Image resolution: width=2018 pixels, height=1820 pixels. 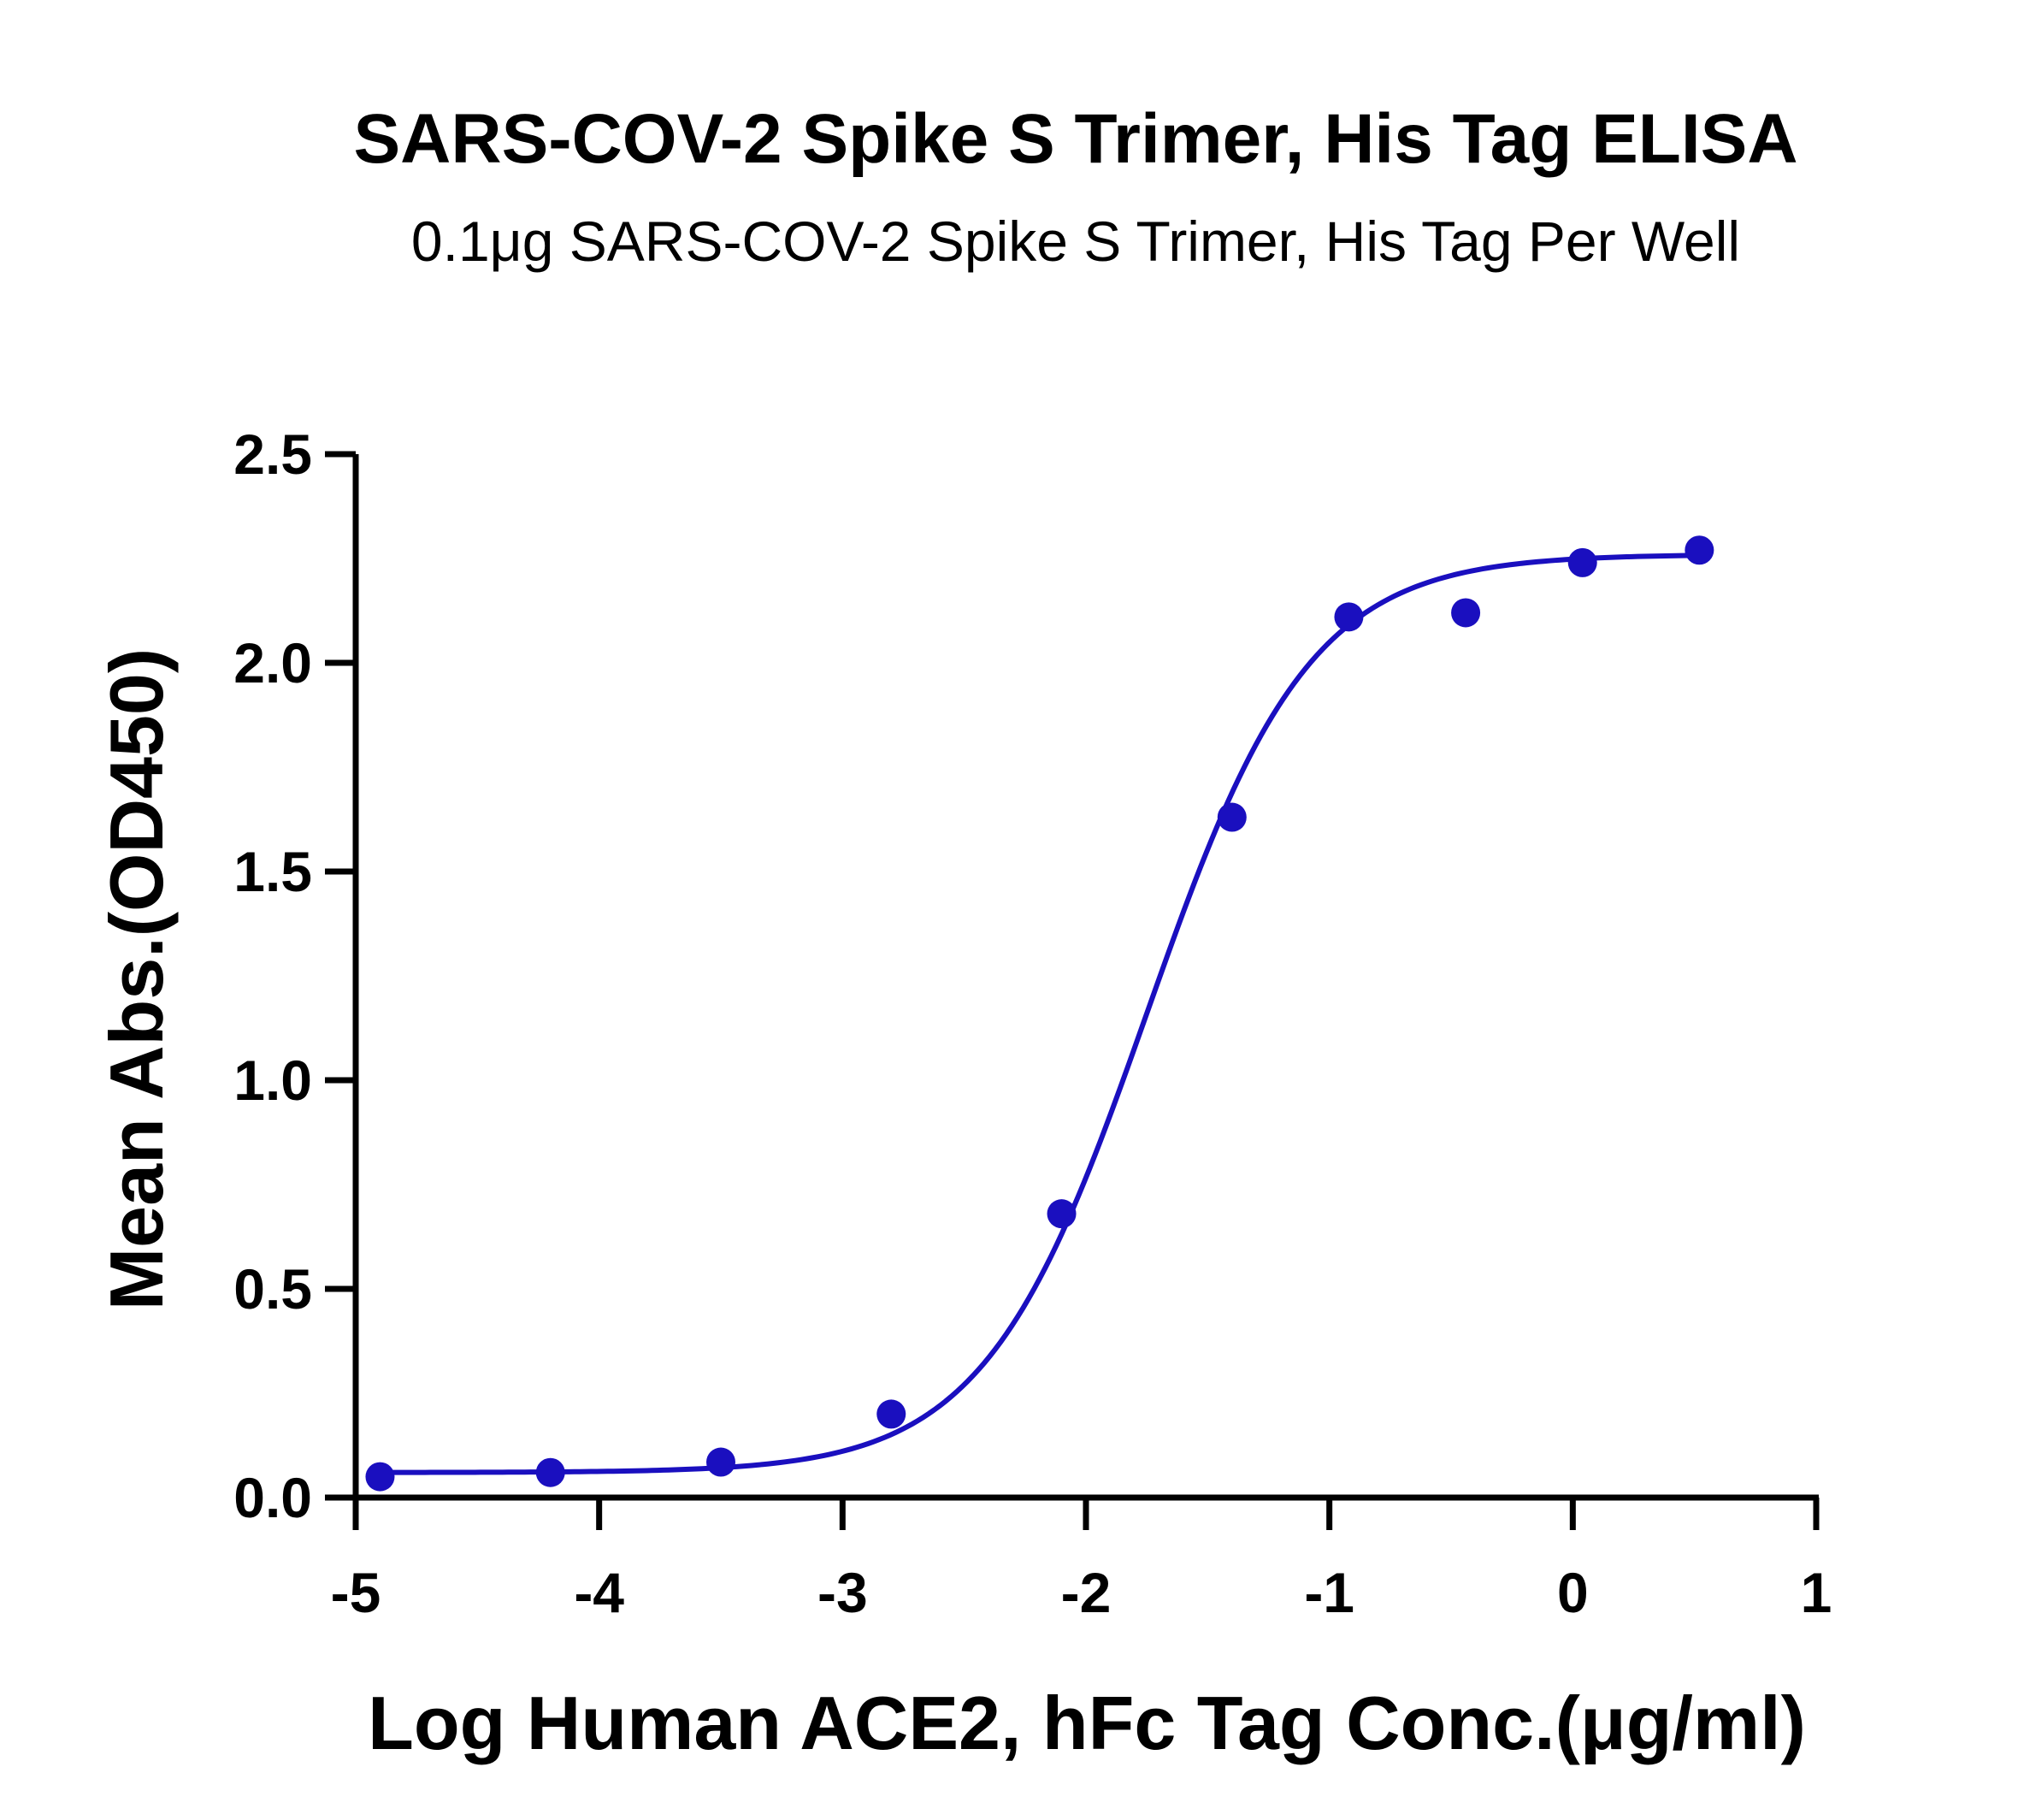 What do you see at coordinates (842, 1592) in the screenshot?
I see `x-tick-label: -3` at bounding box center [842, 1592].